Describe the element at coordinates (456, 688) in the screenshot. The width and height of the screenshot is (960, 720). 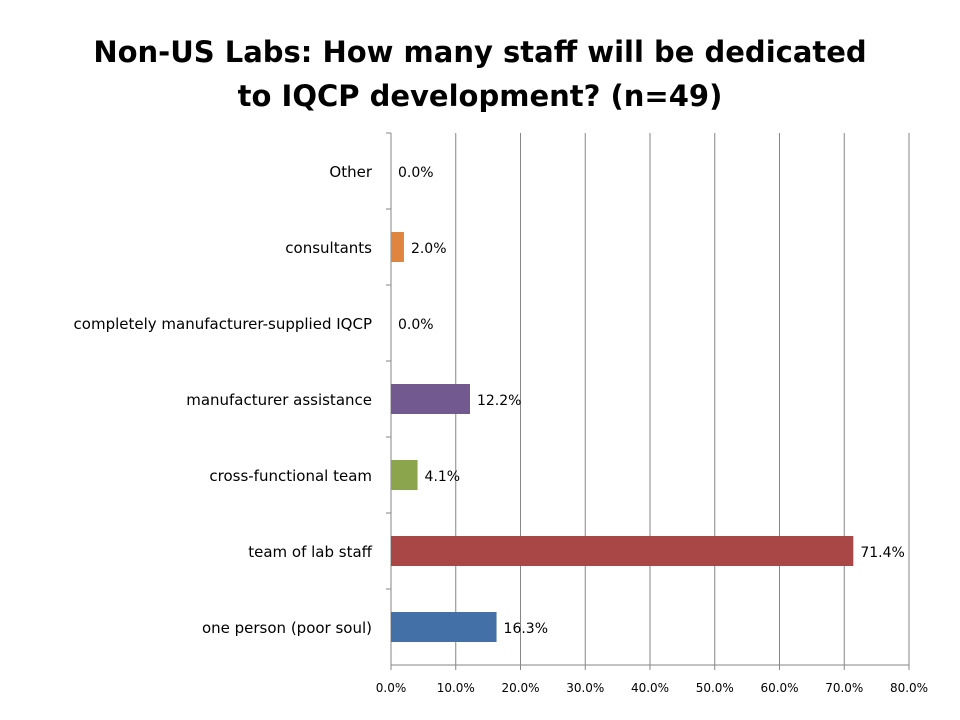
I see `x-tick-label: 10.0%` at that location.